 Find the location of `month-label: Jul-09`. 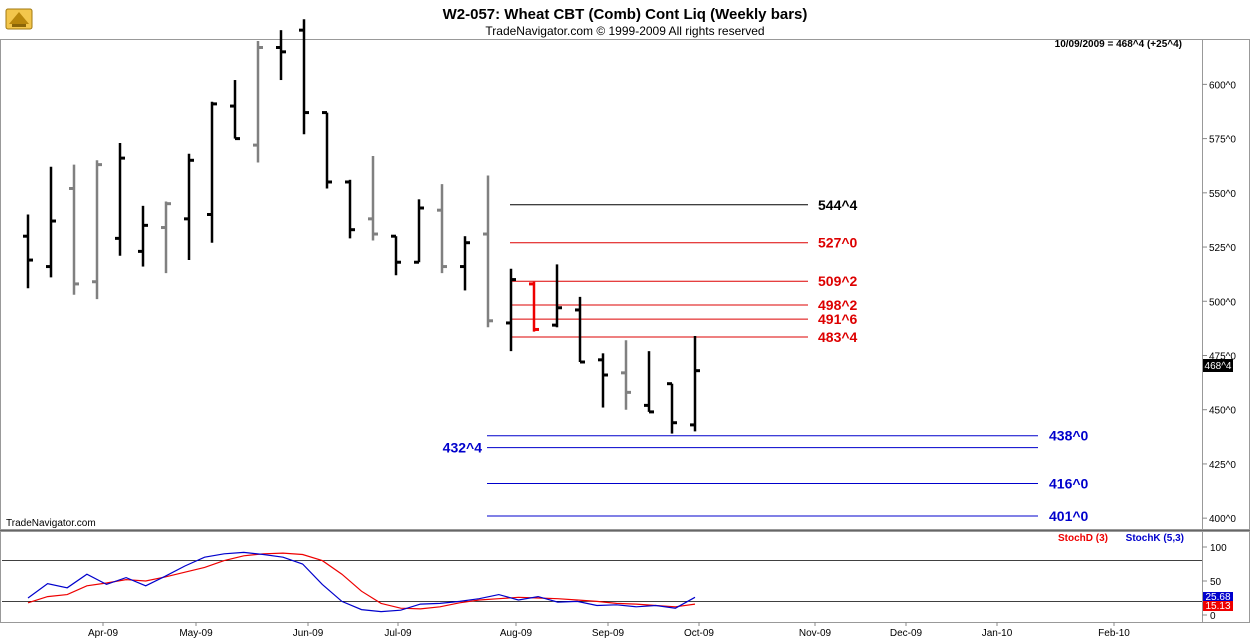

month-label: Jul-09 is located at coordinates (398, 633).